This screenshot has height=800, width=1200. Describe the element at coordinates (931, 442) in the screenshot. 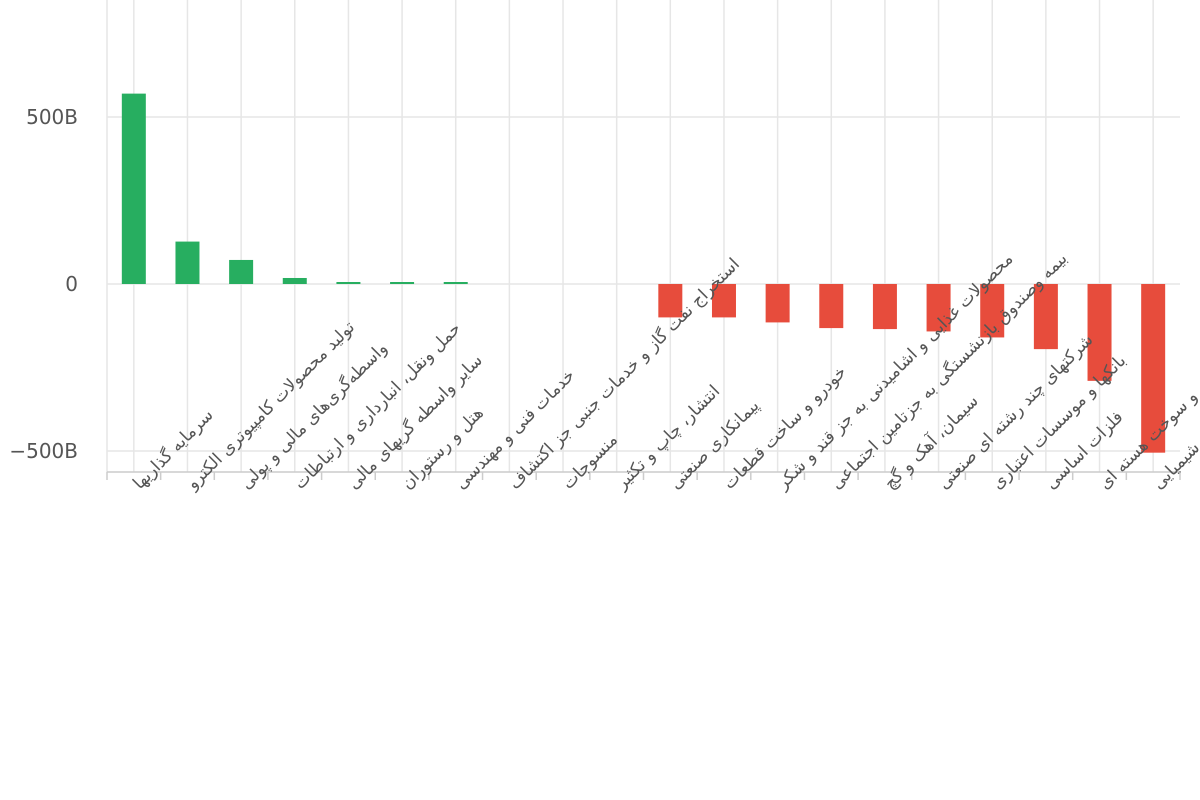

I see `x-tick-label: سیمان، آهک و گچ` at that location.